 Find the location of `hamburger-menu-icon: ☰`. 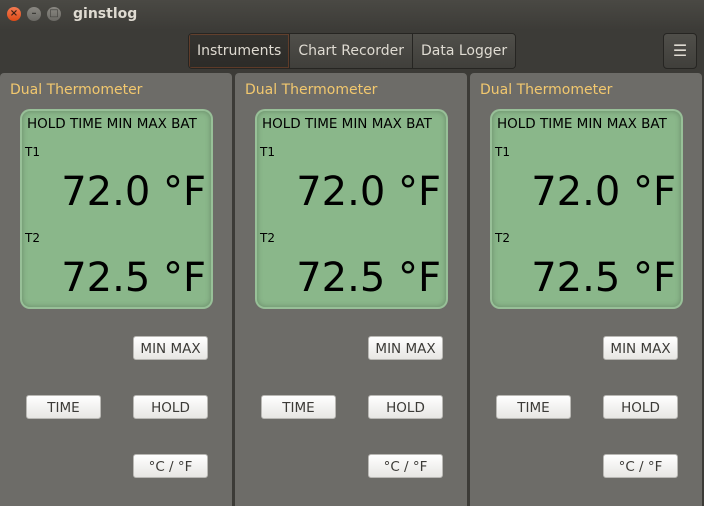

hamburger-menu-icon: ☰ is located at coordinates (680, 51).